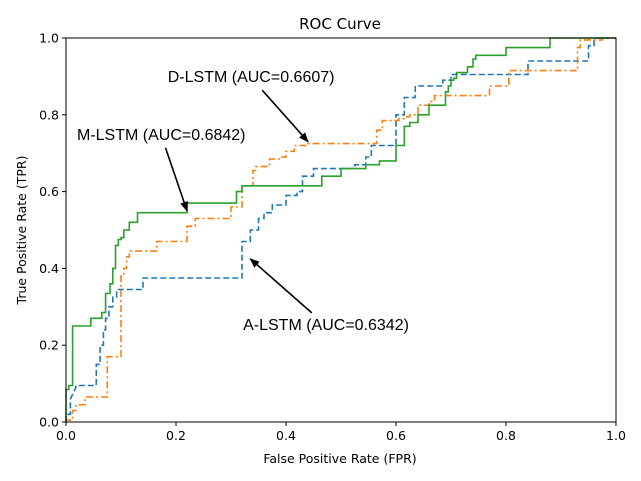  What do you see at coordinates (176, 435) in the screenshot?
I see `x-tick-label: 0.2` at bounding box center [176, 435].